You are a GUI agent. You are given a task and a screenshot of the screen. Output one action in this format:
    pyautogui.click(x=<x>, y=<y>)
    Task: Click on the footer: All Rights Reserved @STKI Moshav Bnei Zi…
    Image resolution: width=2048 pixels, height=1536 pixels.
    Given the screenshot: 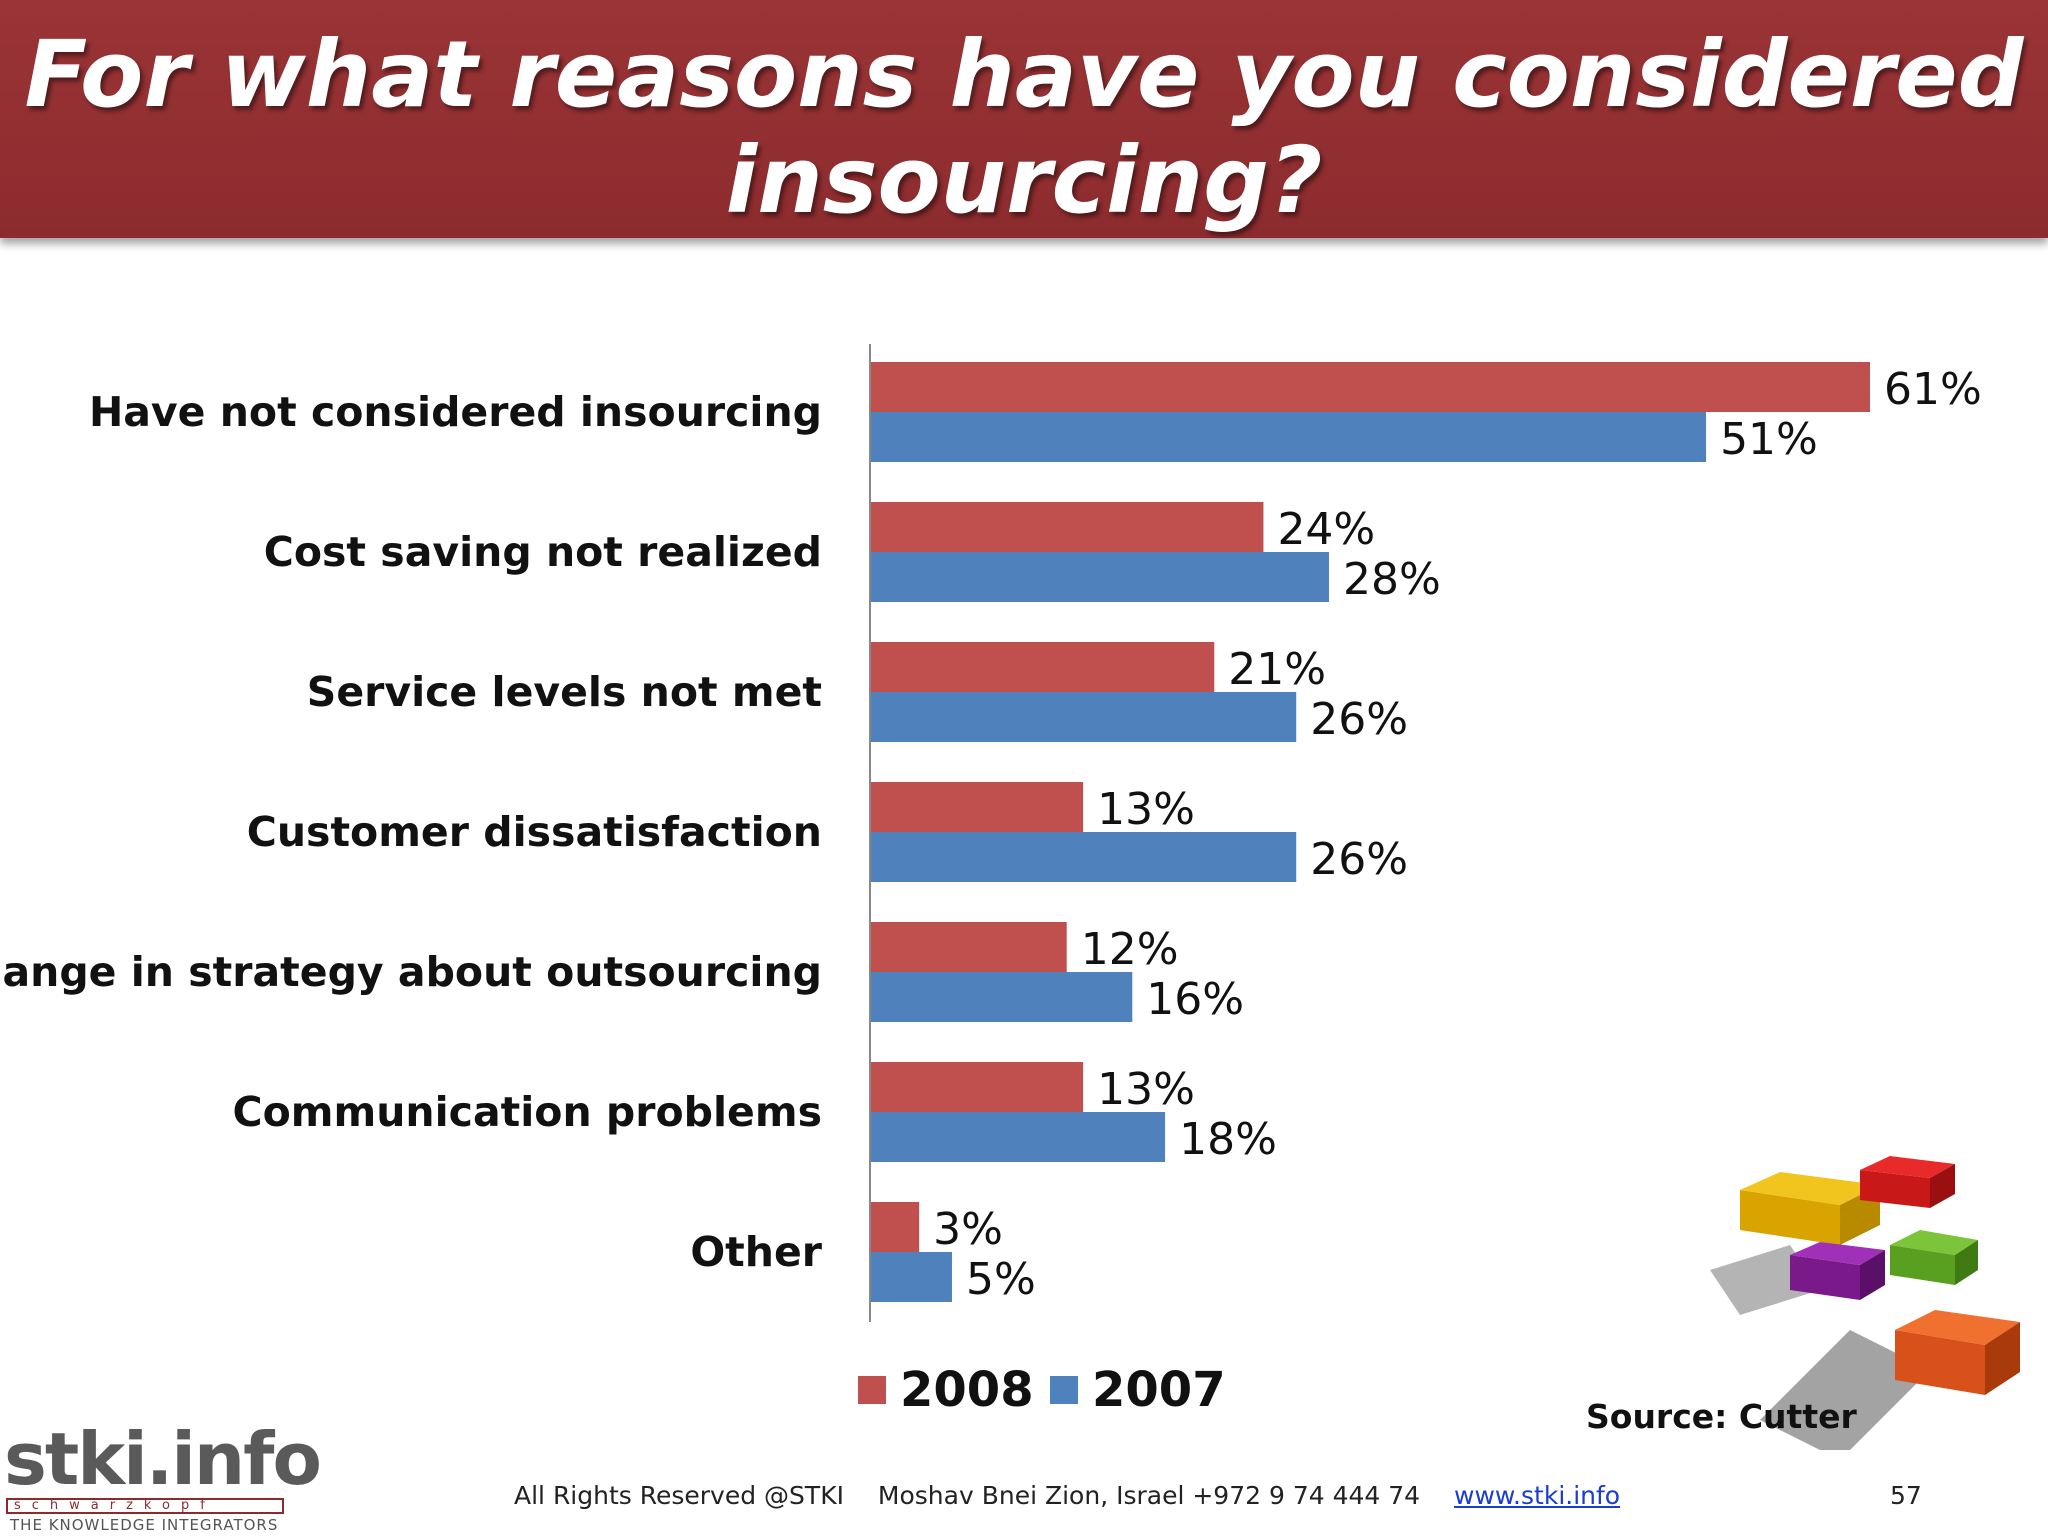 What is the action you would take?
    pyautogui.click(x=1067, y=1495)
    